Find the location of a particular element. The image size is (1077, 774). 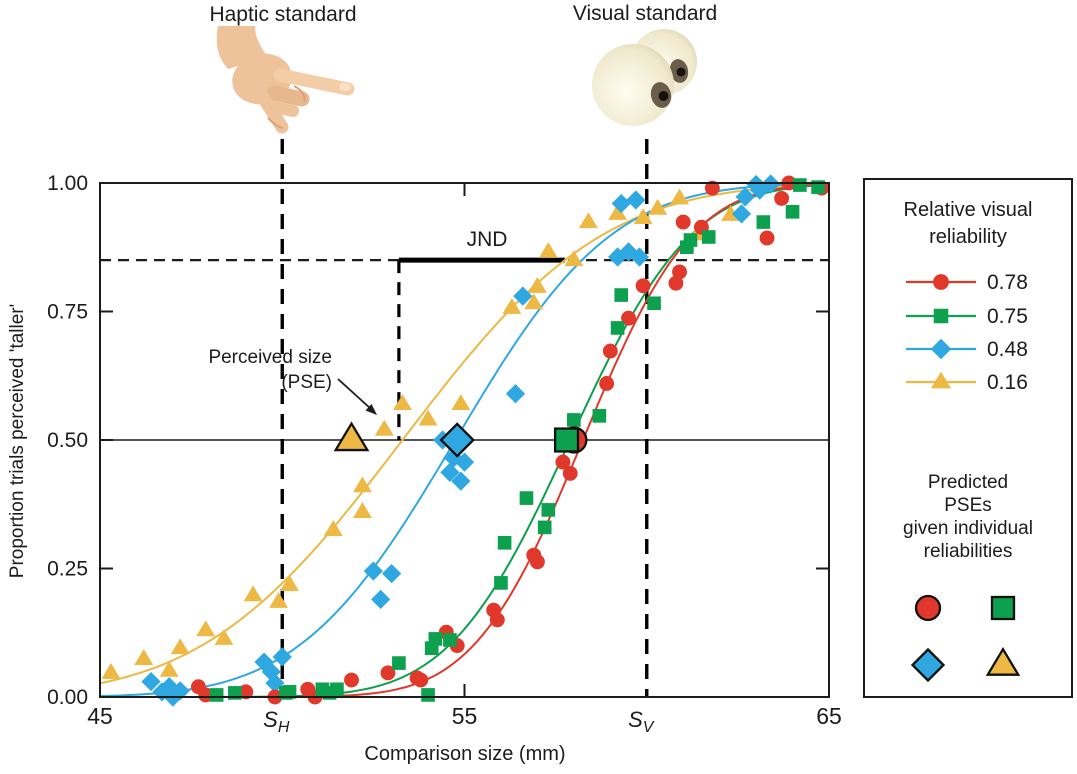

pse-annotation-line2: (PSE) is located at coordinates (306, 382).